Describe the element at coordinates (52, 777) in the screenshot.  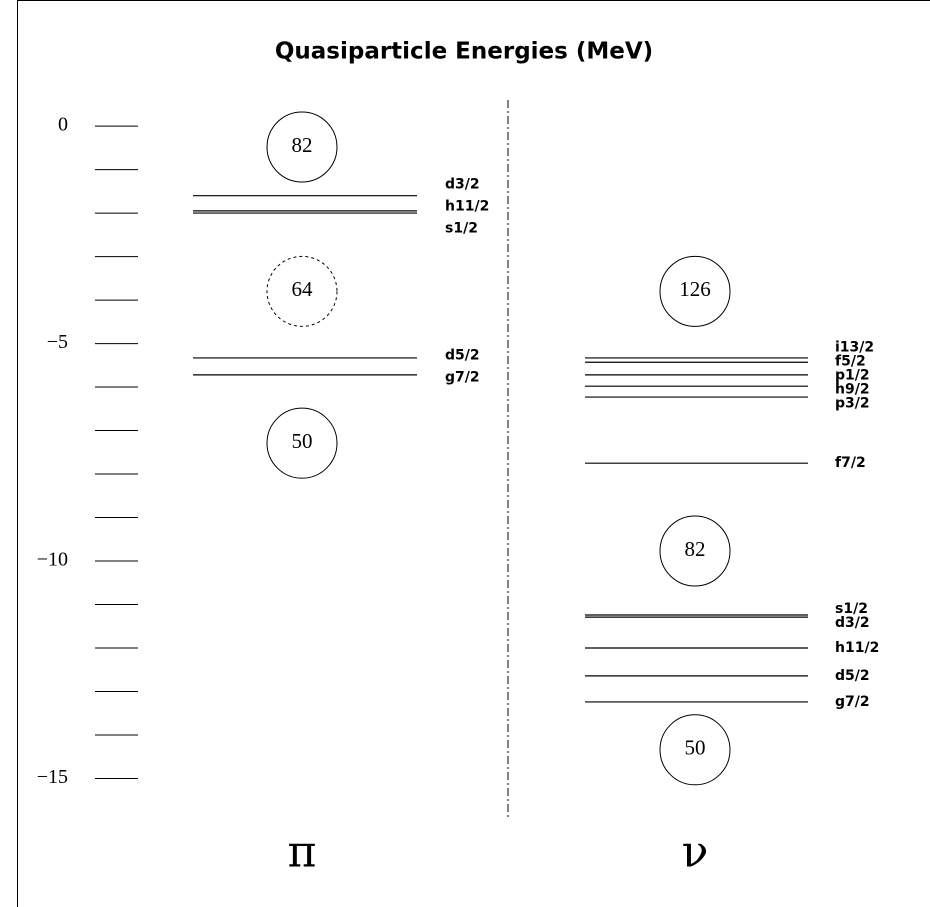
I see `y-tick-label: −15` at that location.